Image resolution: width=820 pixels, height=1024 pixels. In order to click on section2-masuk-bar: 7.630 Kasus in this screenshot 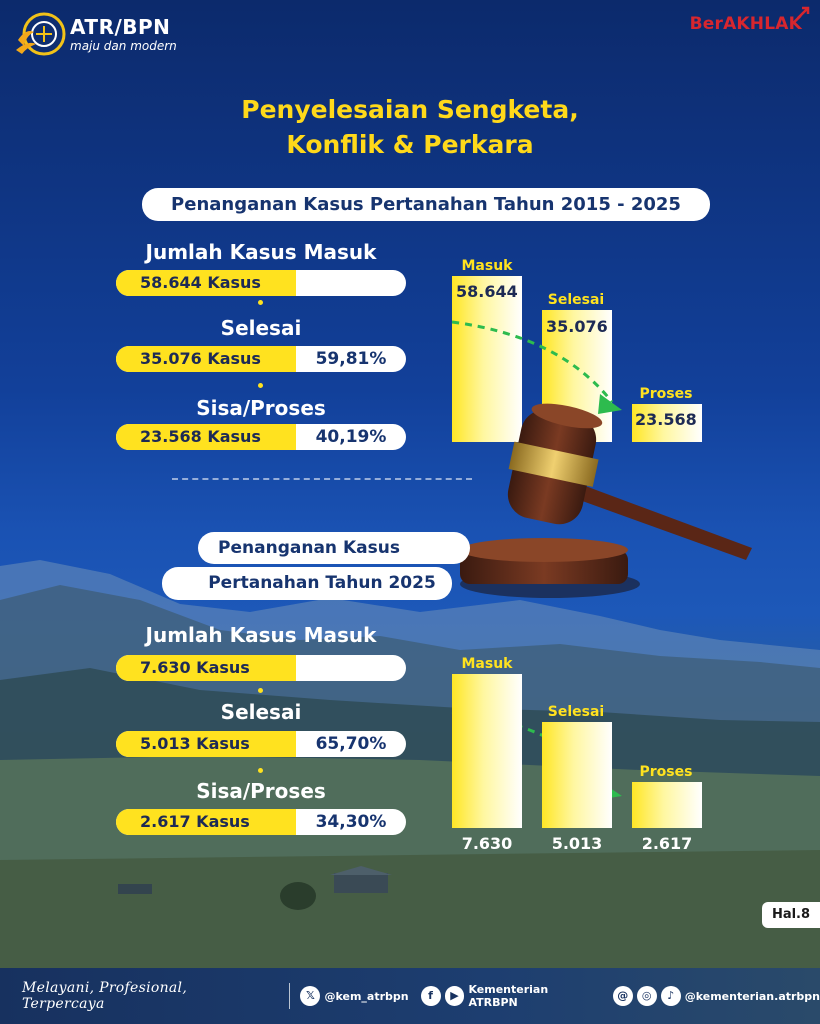, I will do `click(261, 668)`.